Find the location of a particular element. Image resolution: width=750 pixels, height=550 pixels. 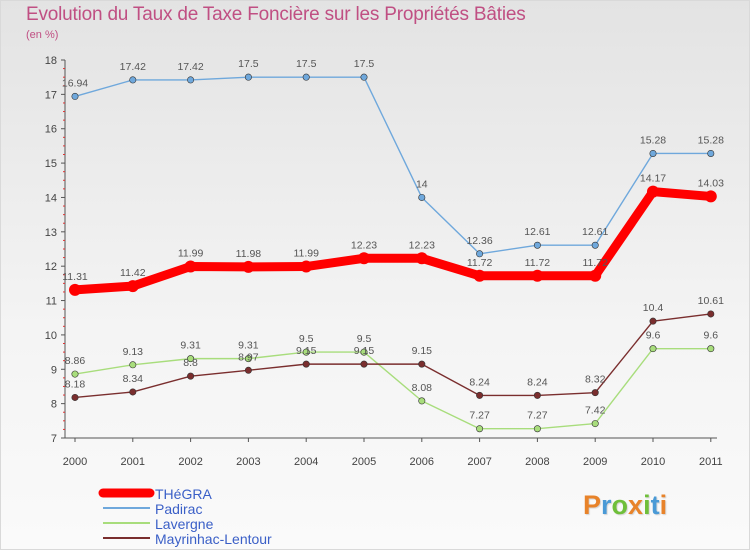

data-label: 9.15 is located at coordinates (422, 351).